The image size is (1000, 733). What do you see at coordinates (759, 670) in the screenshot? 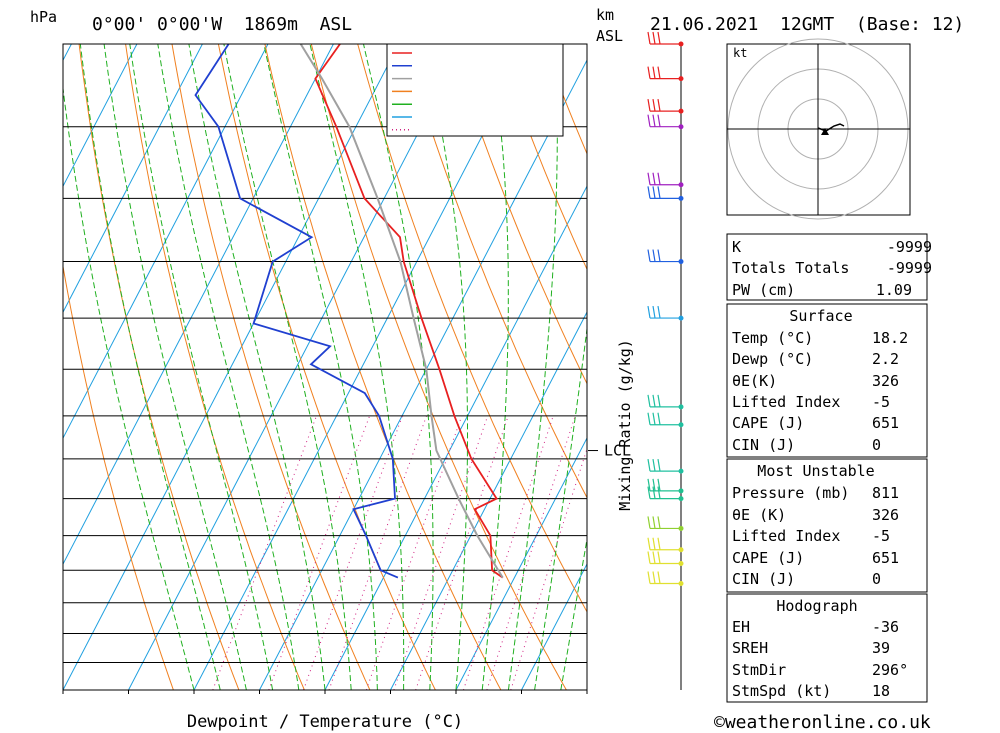
I see `stmdir-label: StmDir` at bounding box center [759, 670].